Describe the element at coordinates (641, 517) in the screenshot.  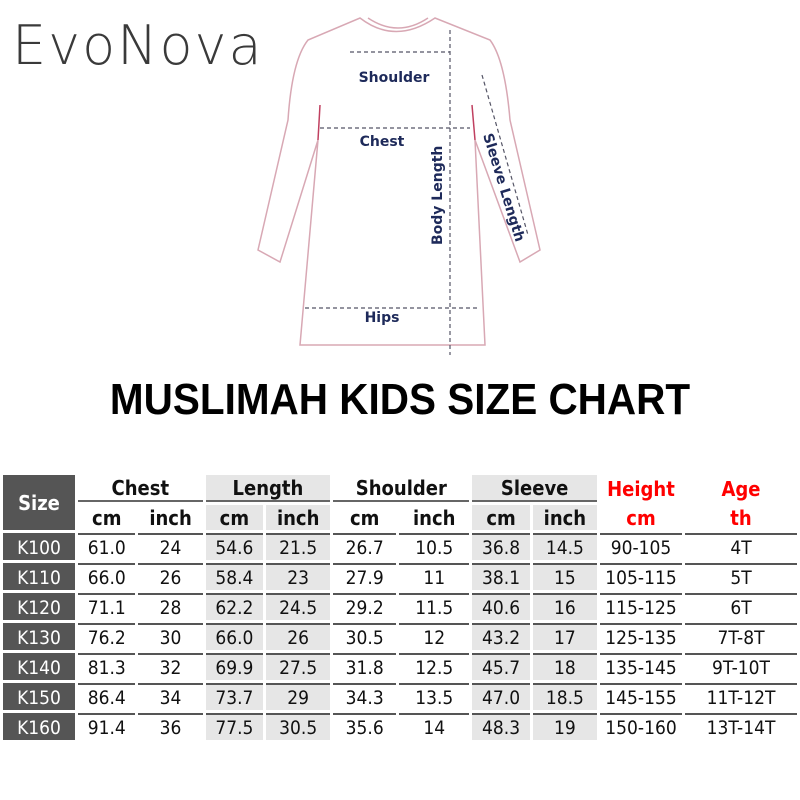
I see `height-unit: cm` at that location.